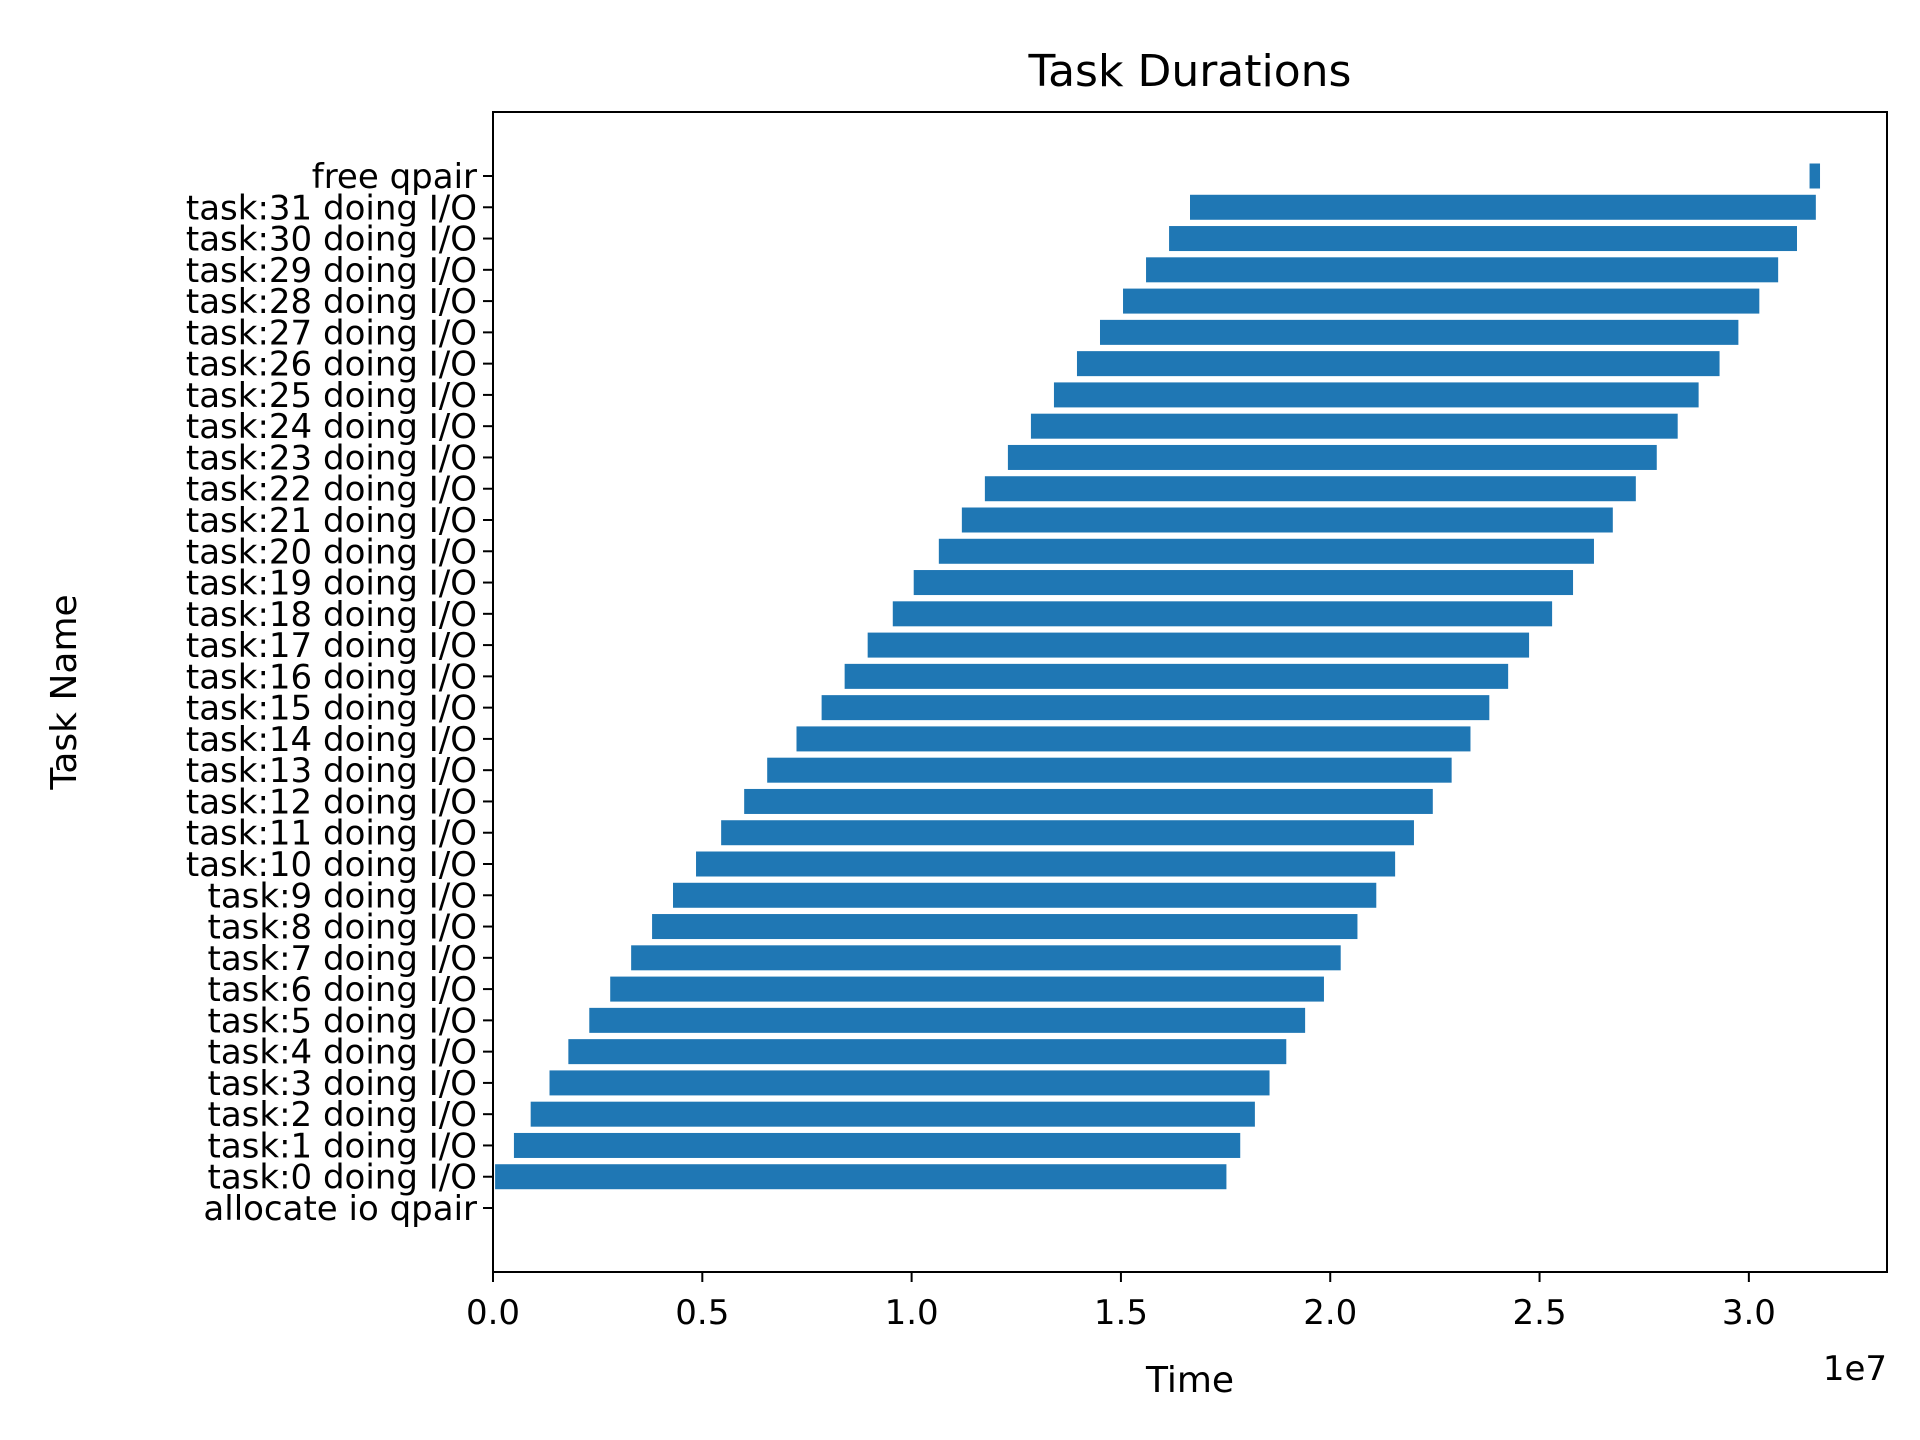  Describe the element at coordinates (1155, 708) in the screenshot. I see `bar-task-15-doing-i-o` at that location.